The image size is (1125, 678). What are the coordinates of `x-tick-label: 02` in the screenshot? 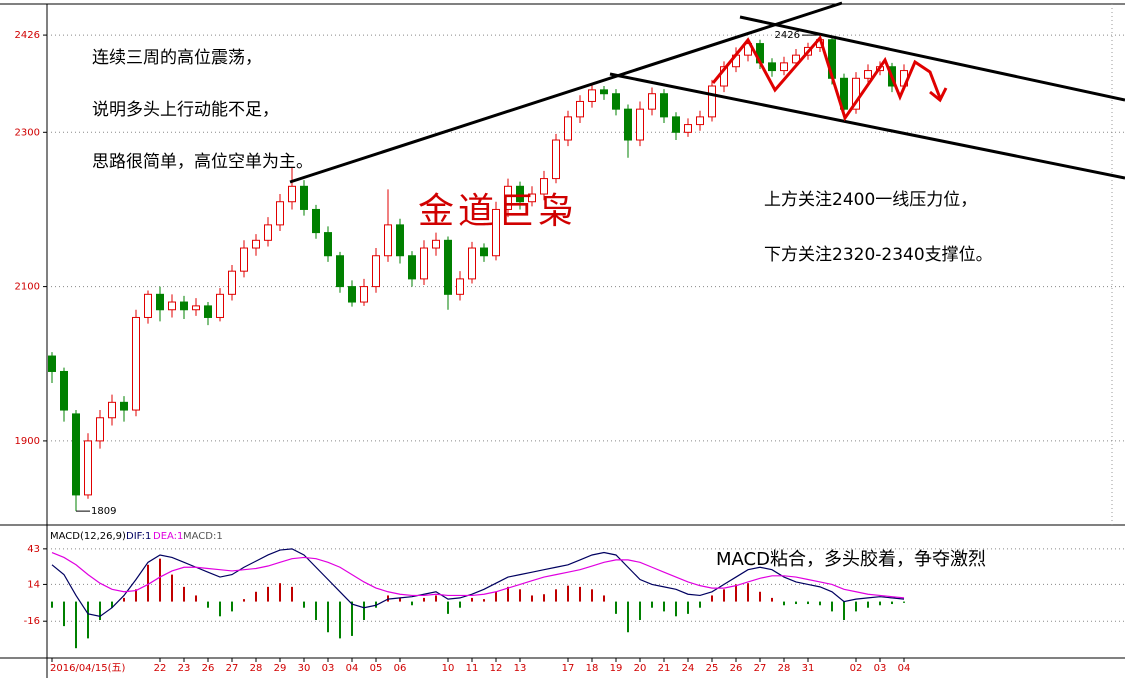 It's located at (856, 668).